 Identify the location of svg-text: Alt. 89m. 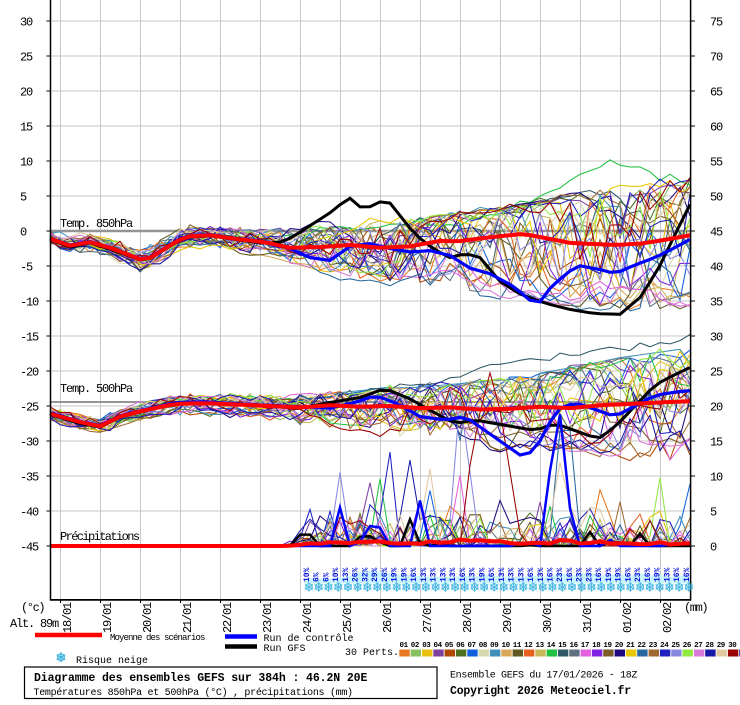
(34, 624).